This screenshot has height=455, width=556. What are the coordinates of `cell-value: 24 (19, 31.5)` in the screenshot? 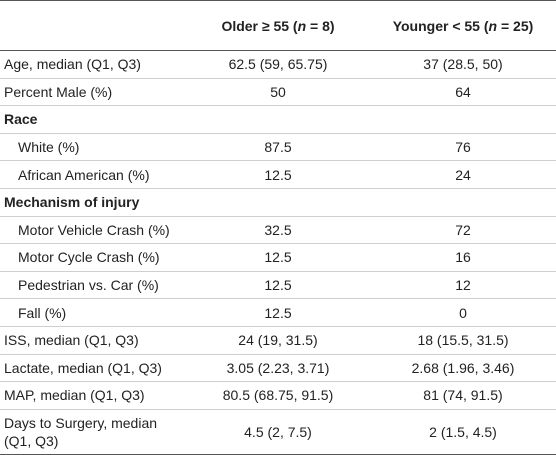 It's located at (278, 340).